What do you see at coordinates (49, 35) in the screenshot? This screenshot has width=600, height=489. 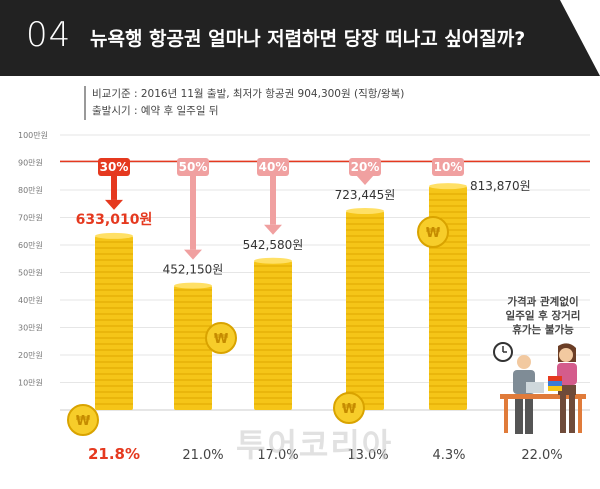 I see `section-number: 04` at bounding box center [49, 35].